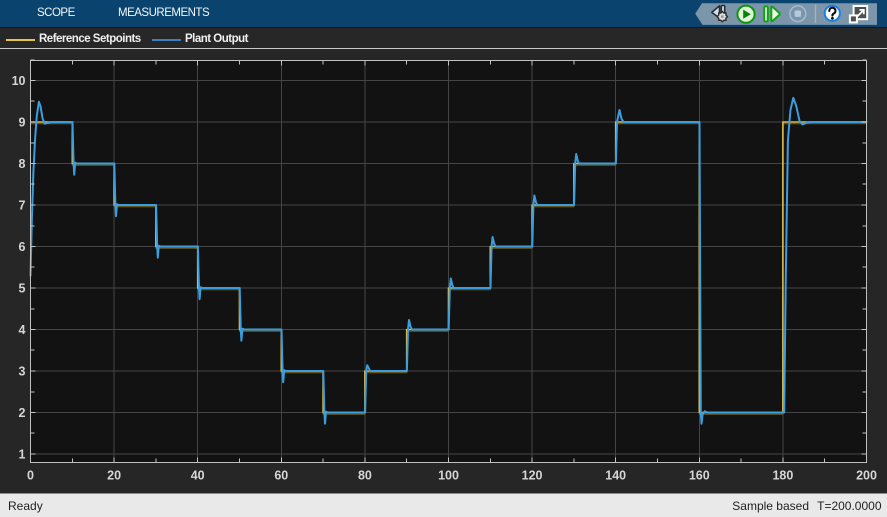  I want to click on svg-text: 9, so click(22, 122).